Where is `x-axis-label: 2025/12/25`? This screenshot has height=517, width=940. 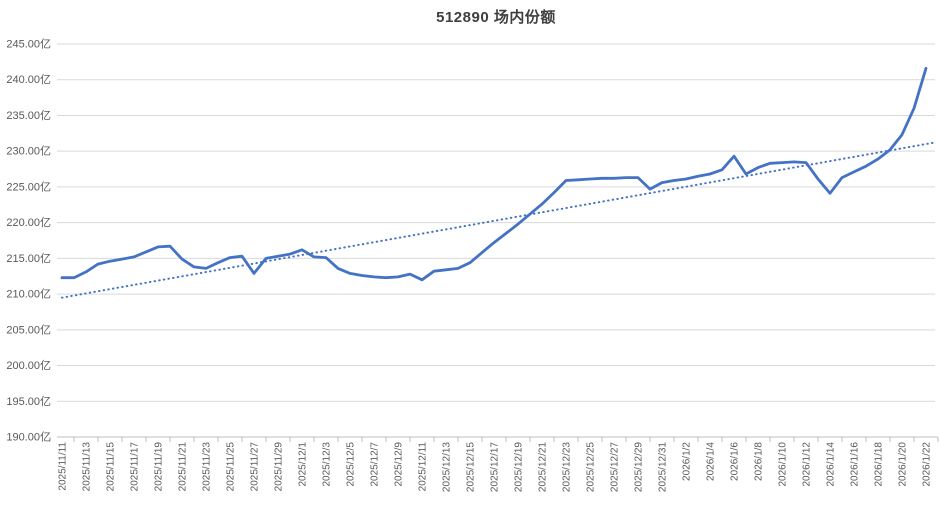
x-axis-label: 2025/12/25 is located at coordinates (591, 467).